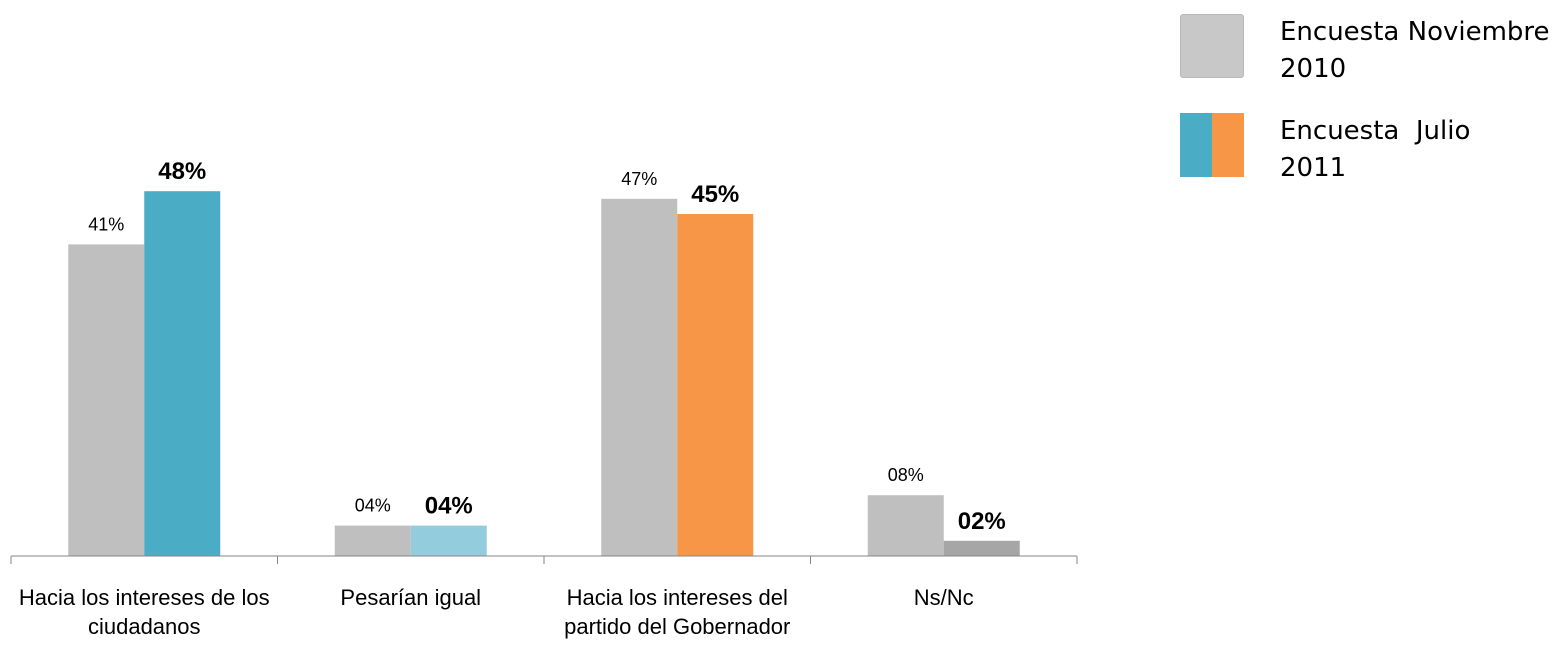 This screenshot has height=668, width=1552. I want to click on x-axis, so click(544, 559).